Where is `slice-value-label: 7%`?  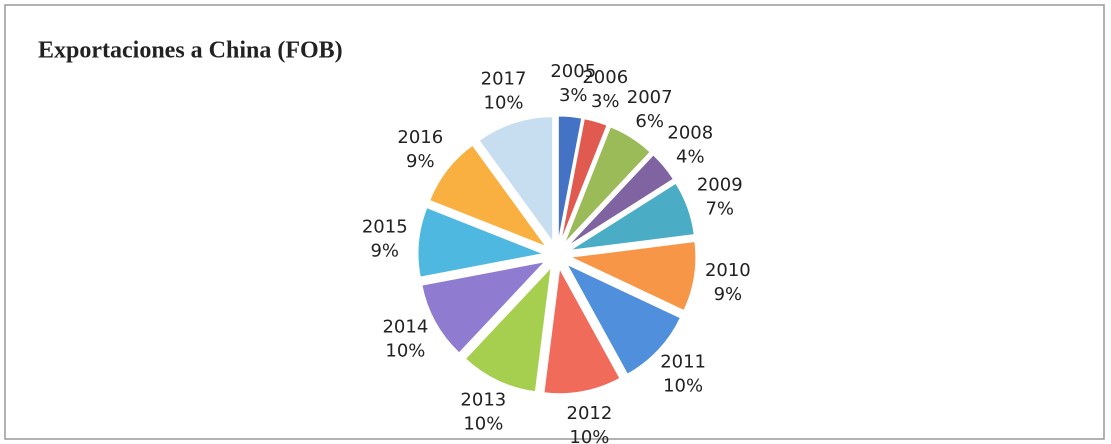
slice-value-label: 7% is located at coordinates (719, 208).